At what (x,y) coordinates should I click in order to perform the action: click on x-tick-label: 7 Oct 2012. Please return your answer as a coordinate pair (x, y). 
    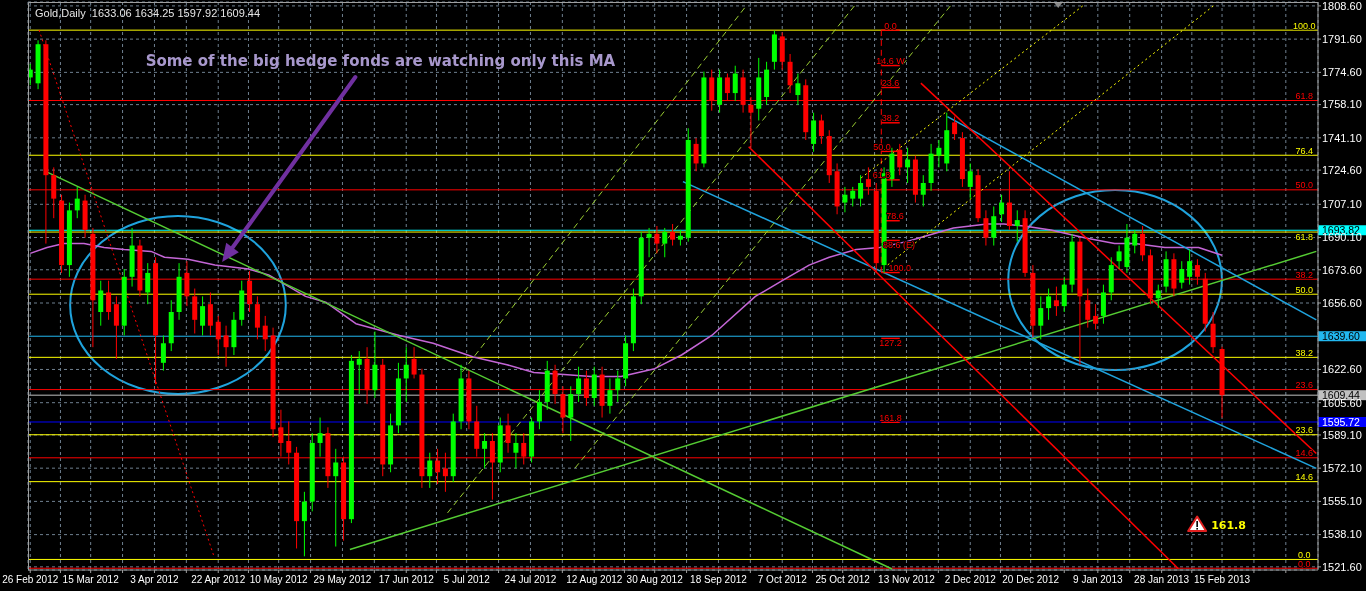
    Looking at the image, I should click on (782, 579).